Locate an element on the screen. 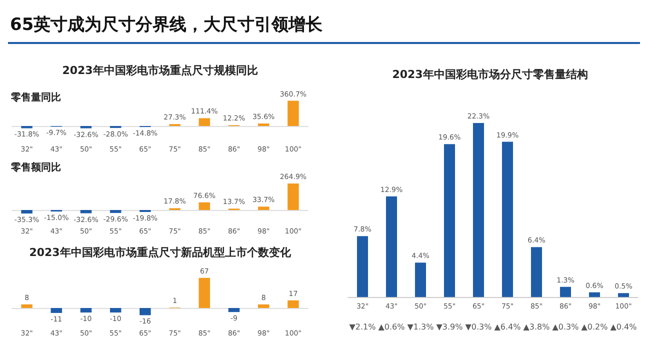  text: ▲6.4% is located at coordinates (508, 327).